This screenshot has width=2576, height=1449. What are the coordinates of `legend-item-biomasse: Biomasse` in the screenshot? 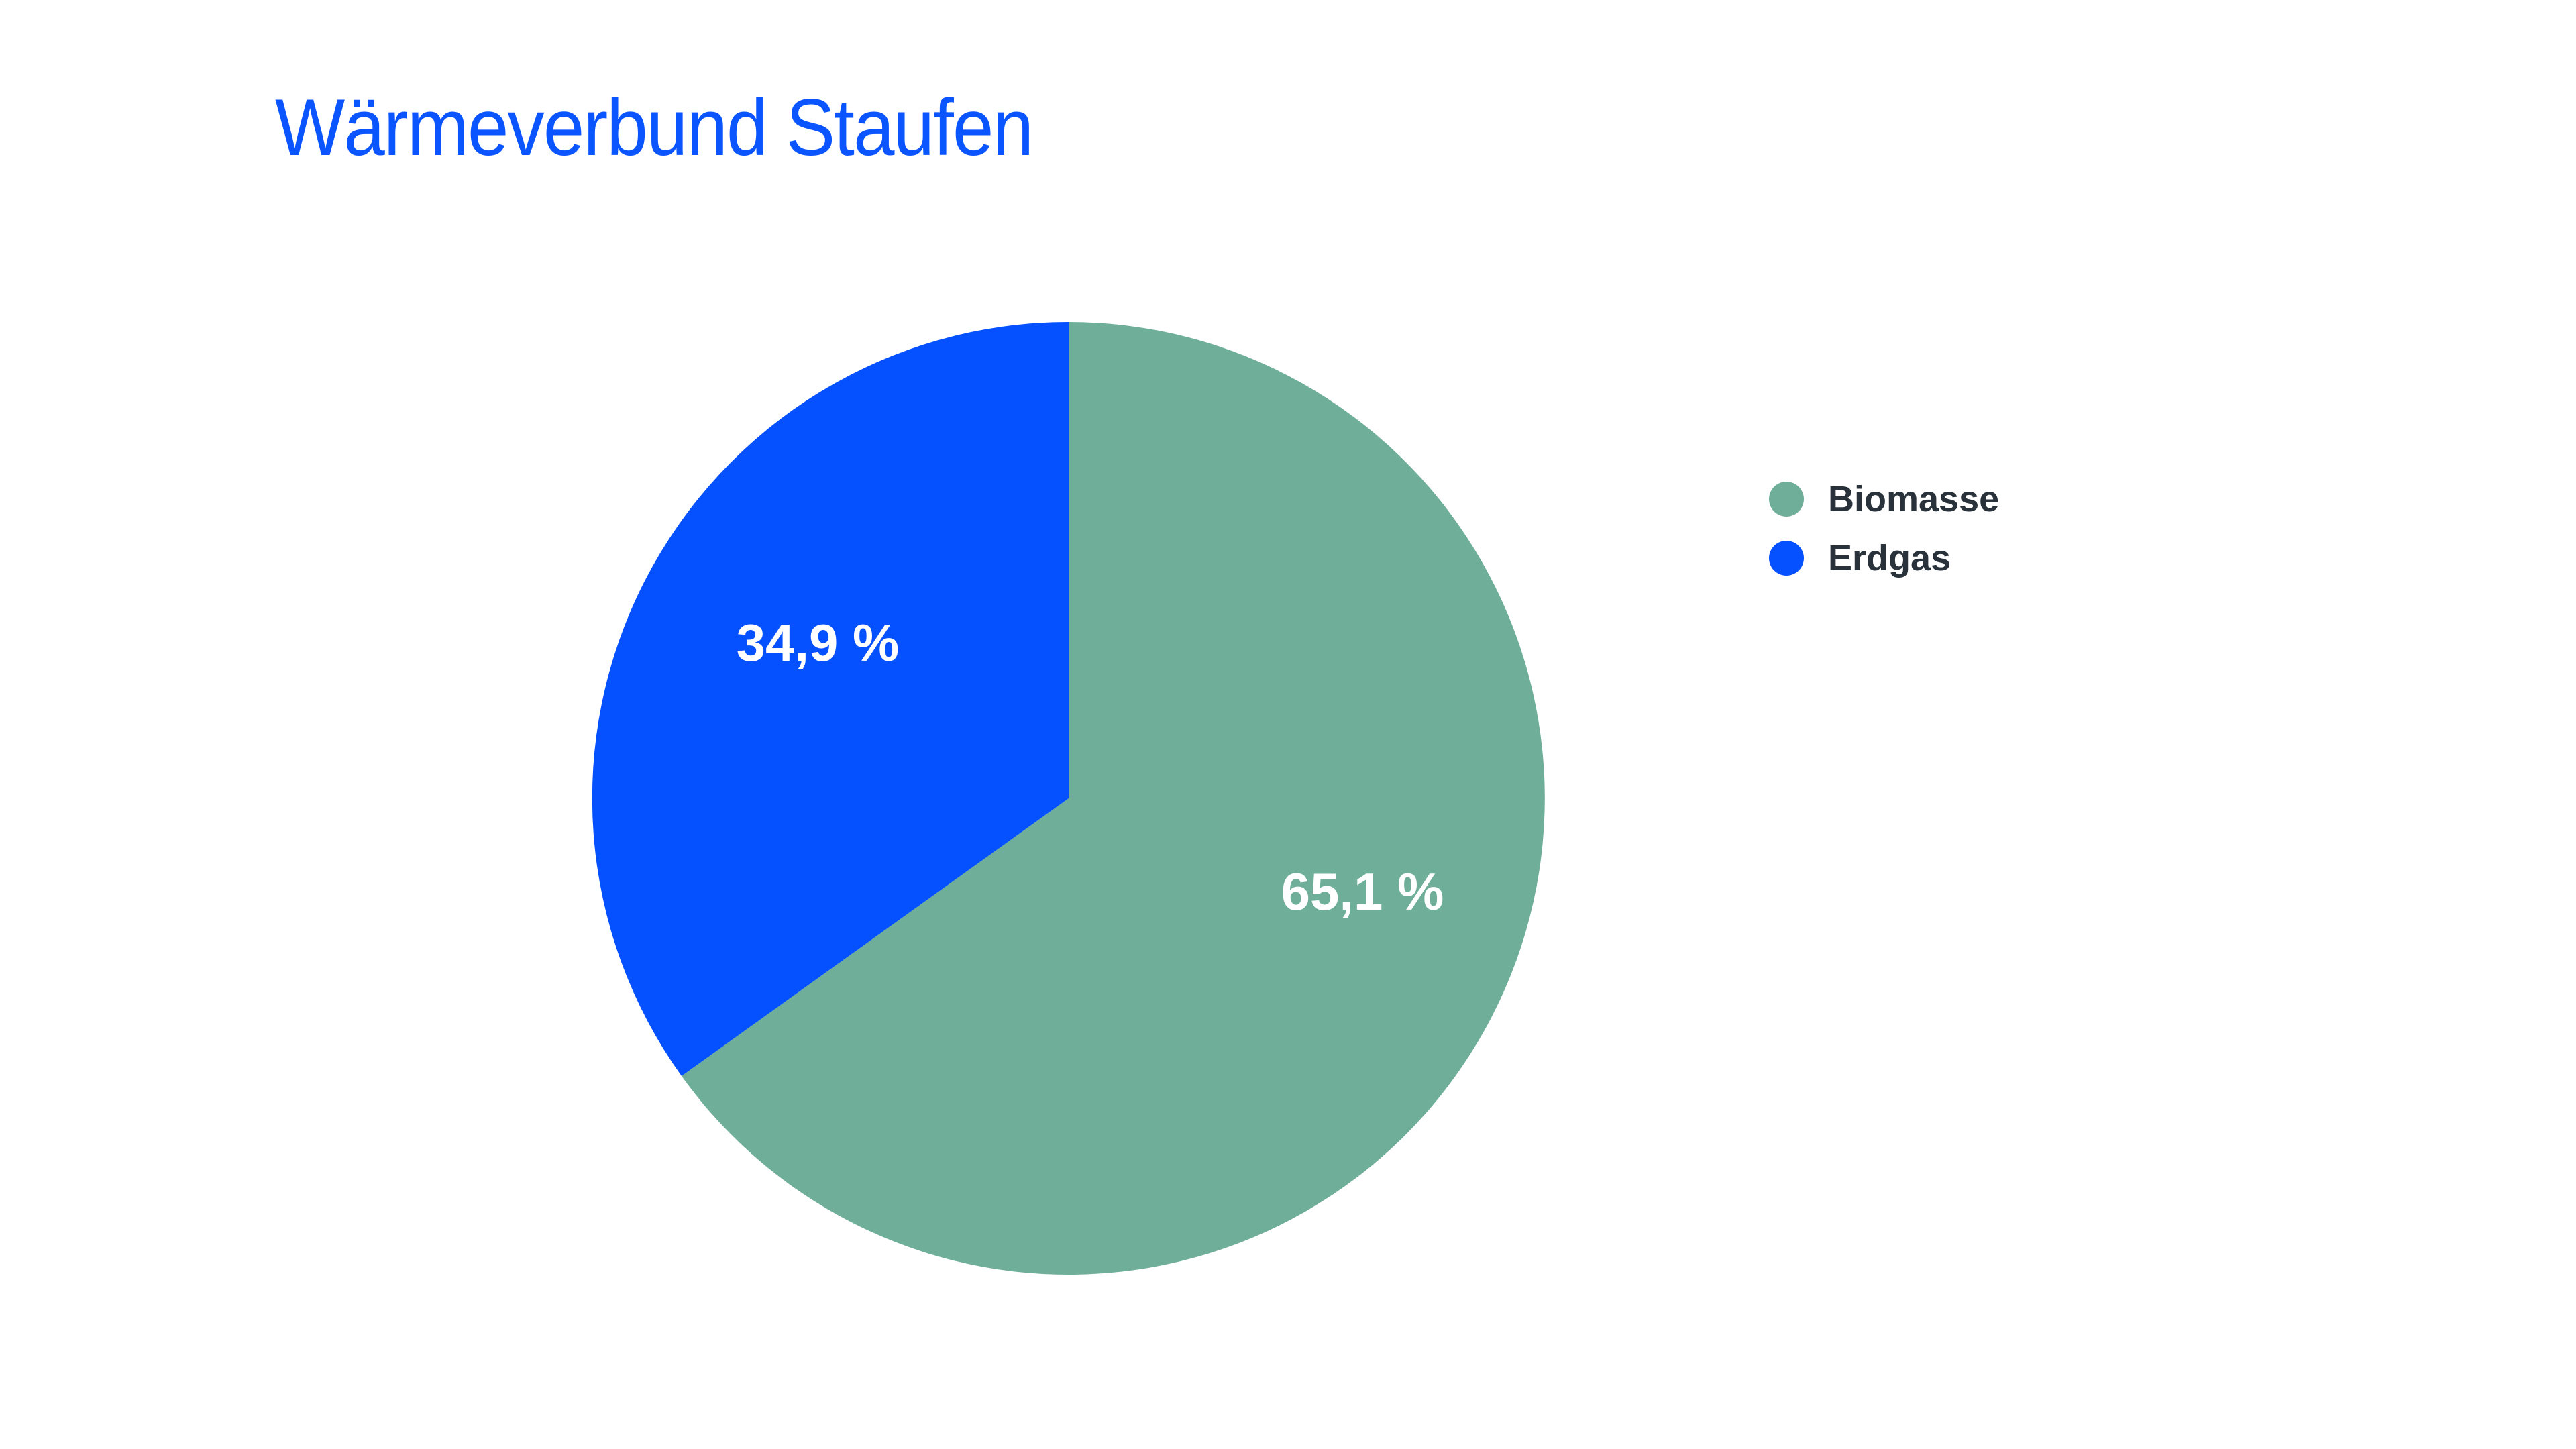 It's located at (1884, 499).